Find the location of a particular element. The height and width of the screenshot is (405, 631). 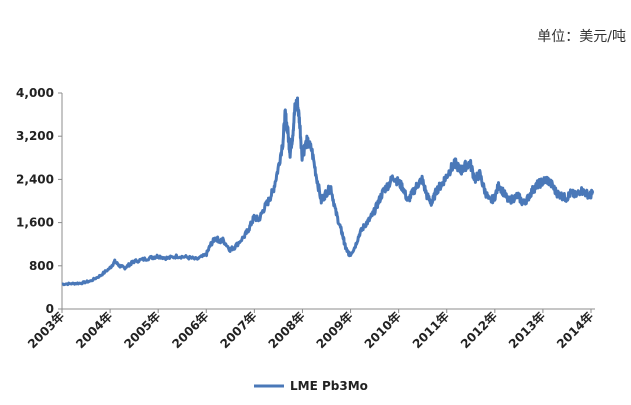

x-tick-label: 2005年 is located at coordinates (142, 330).